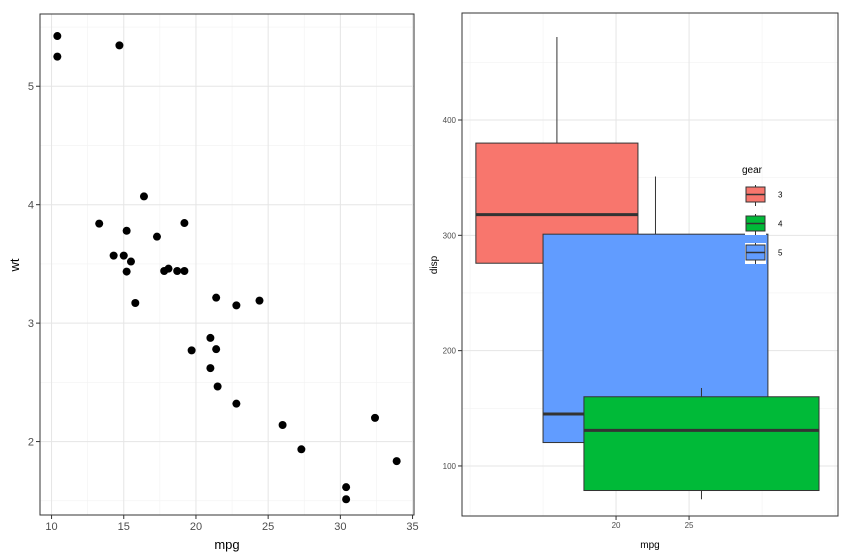  What do you see at coordinates (780, 195) in the screenshot?
I see `legend-label: 3` at bounding box center [780, 195].